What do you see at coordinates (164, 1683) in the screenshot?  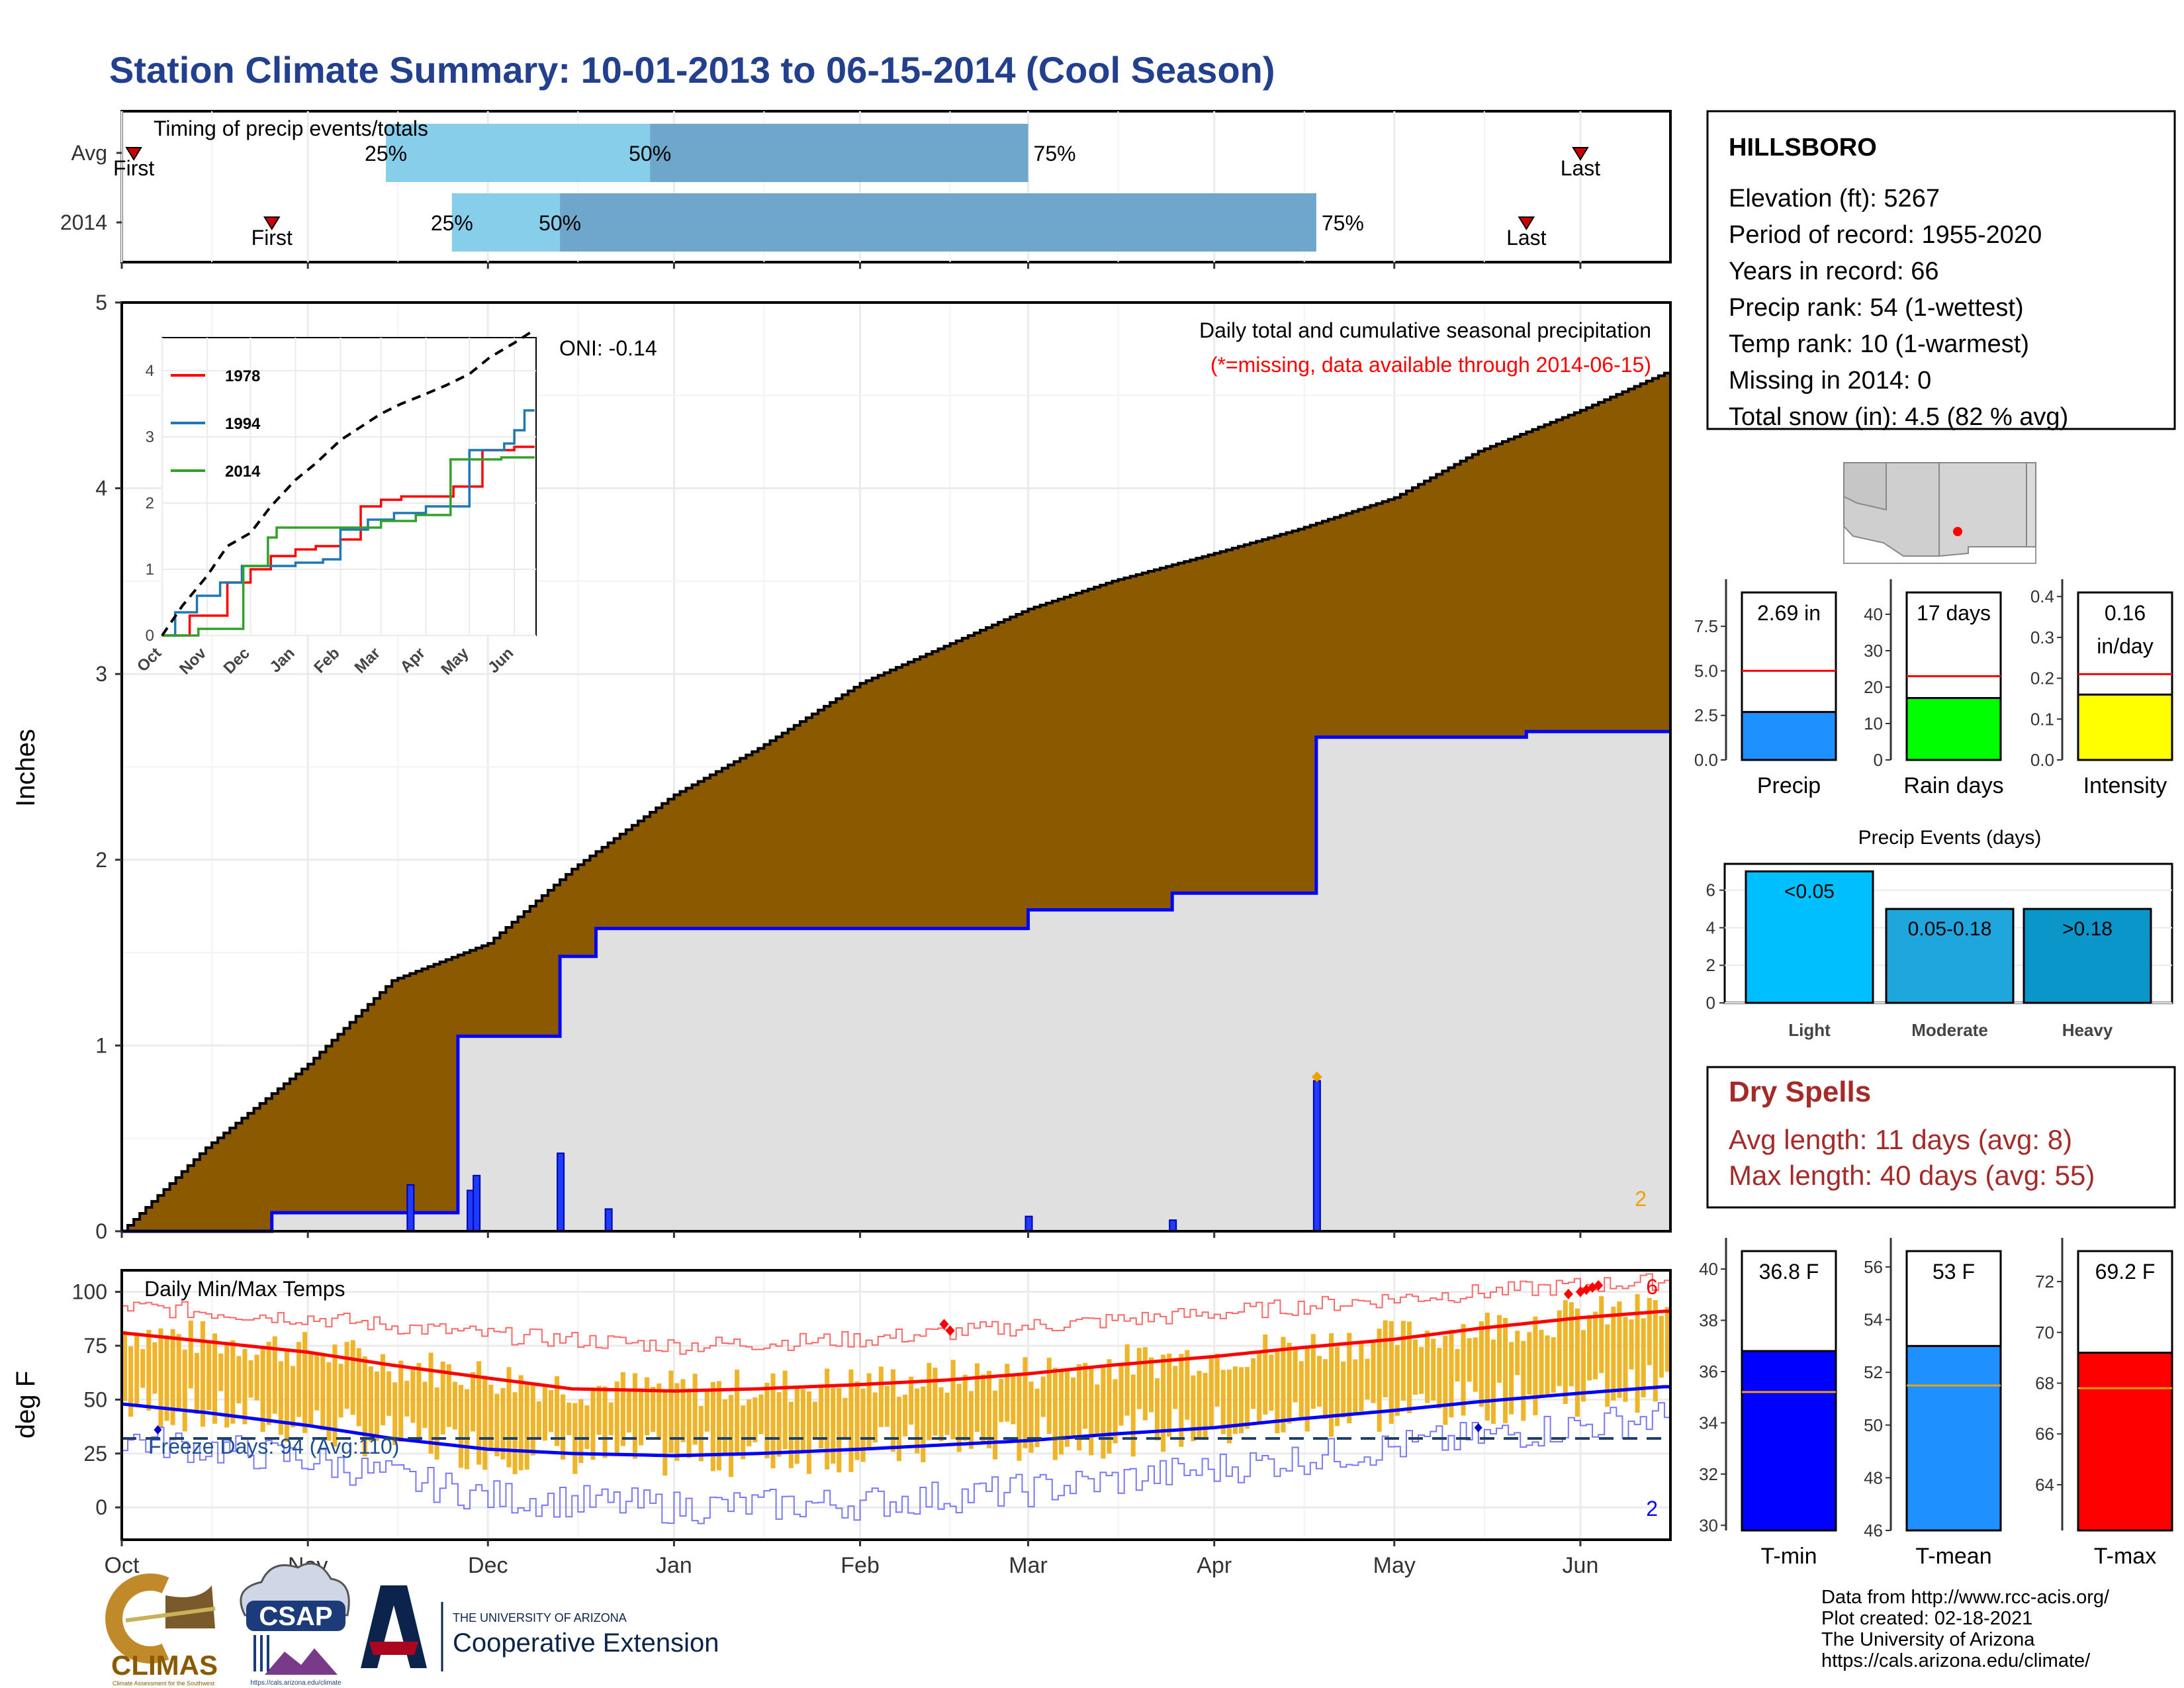 I see `climas-tagline: Climate Assessment for the Southwest` at bounding box center [164, 1683].